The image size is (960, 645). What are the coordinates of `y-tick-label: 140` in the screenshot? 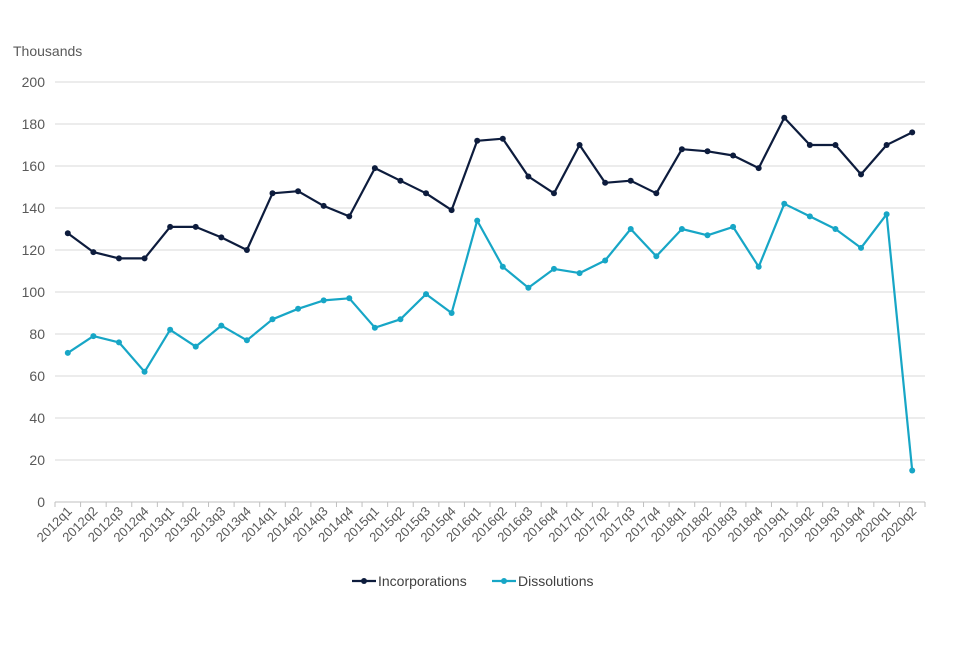 It's located at (34, 208).